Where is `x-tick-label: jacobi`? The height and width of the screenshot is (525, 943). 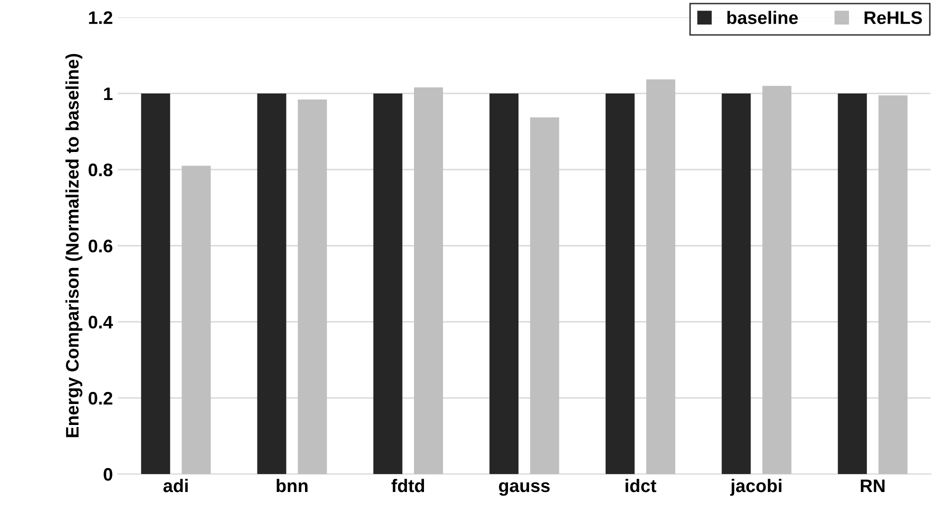
x-tick-label: jacobi is located at coordinates (756, 487).